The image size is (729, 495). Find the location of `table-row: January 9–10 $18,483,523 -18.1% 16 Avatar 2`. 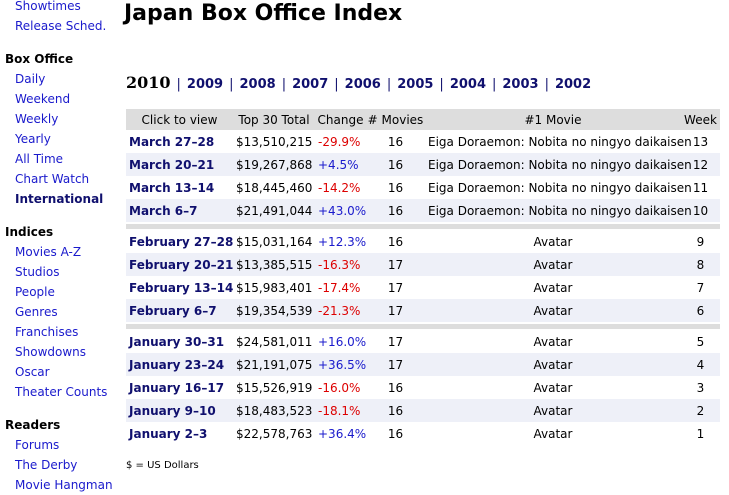

table-row: January 9–10 $18,483,523 -18.1% 16 Avatar 2 is located at coordinates (423, 410).